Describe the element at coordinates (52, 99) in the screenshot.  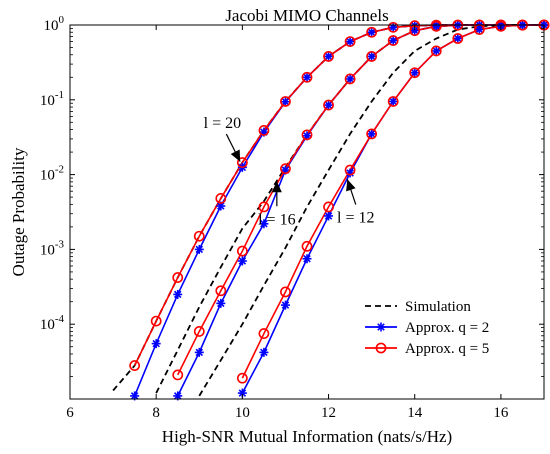
I see `y-tick-label: 10-1` at that location.